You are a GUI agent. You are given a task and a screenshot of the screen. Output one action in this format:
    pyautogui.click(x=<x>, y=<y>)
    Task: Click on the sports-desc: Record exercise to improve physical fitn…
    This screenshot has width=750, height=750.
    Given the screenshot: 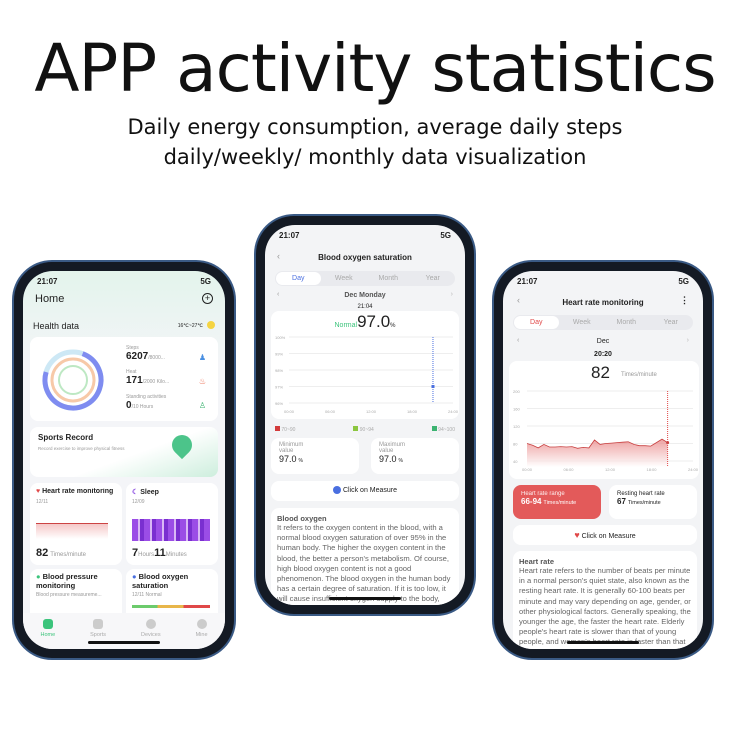 What is the action you would take?
    pyautogui.click(x=81, y=448)
    